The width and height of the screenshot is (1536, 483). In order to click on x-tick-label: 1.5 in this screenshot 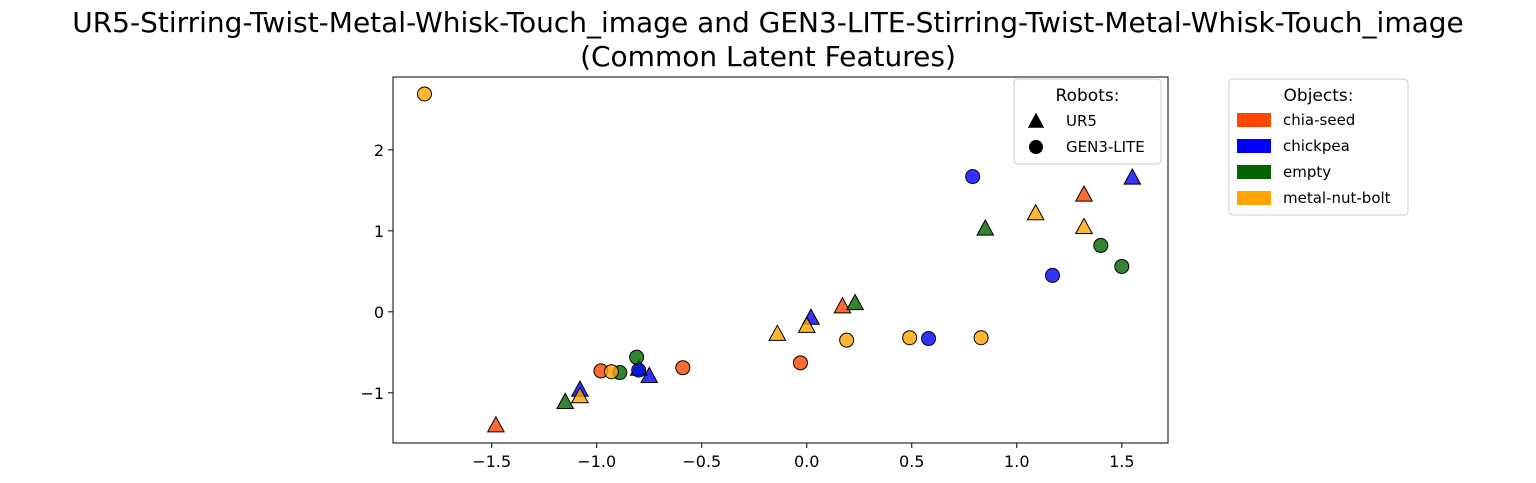, I will do `click(1121, 461)`.